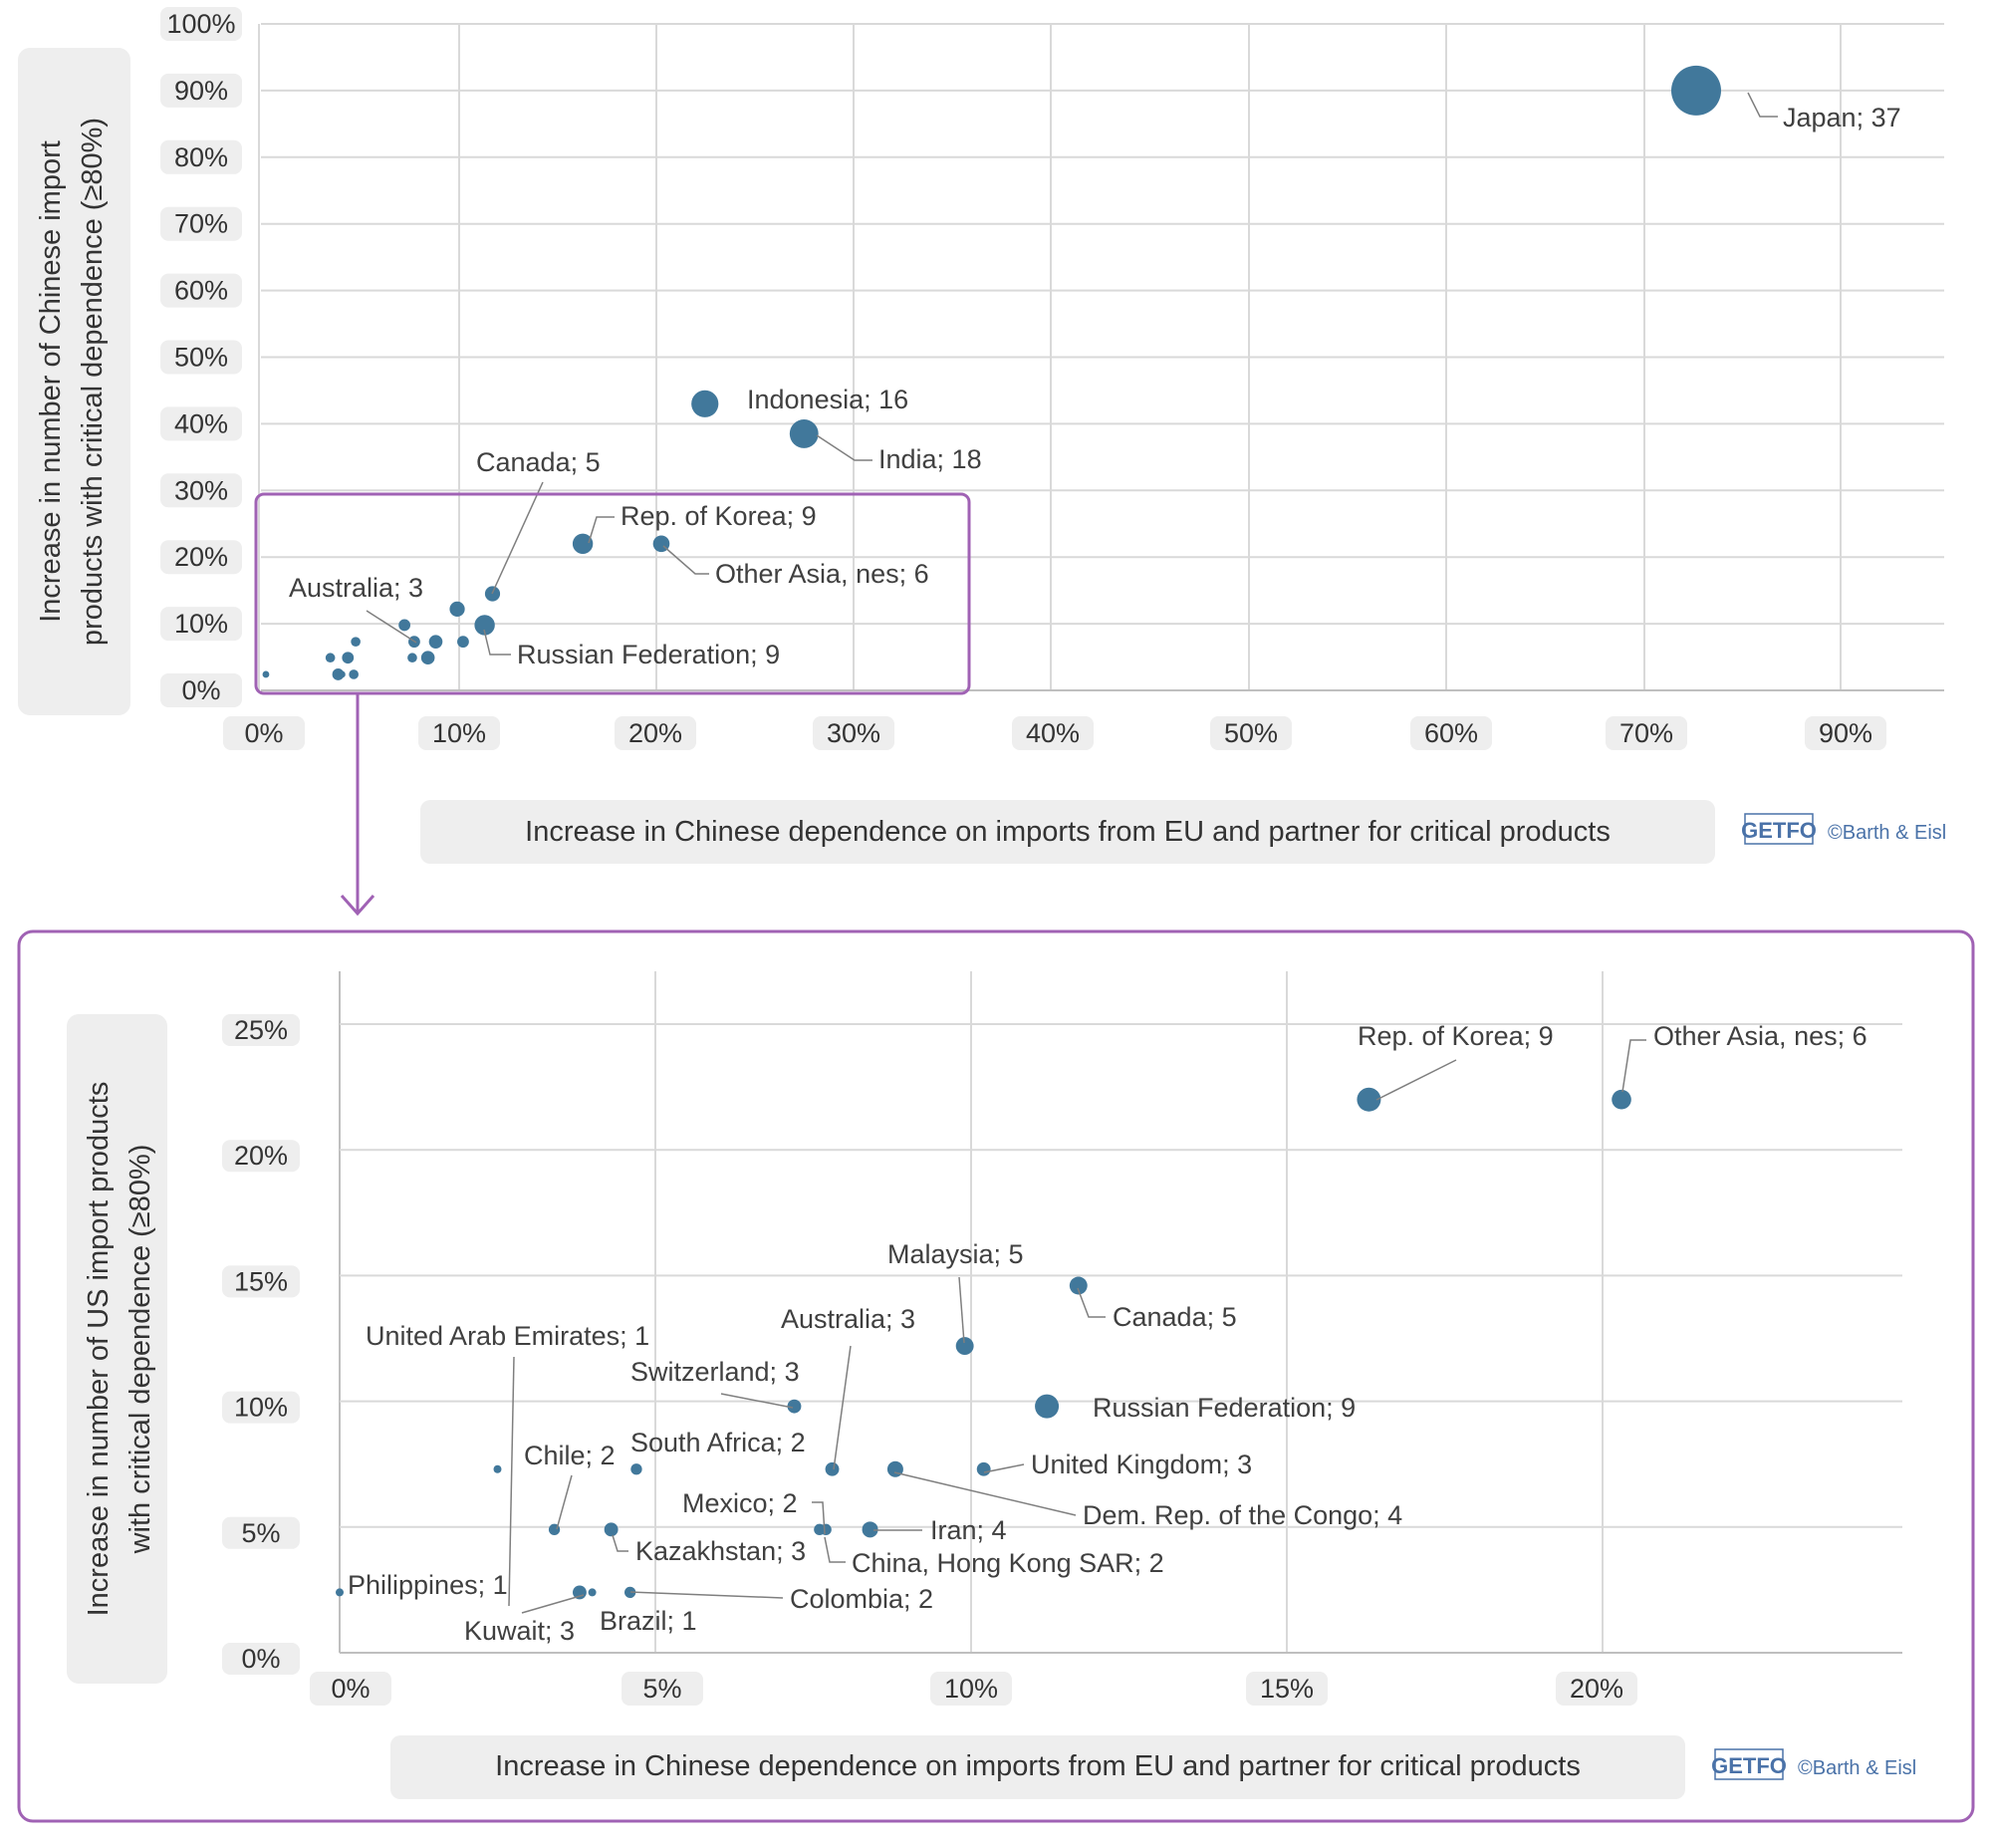 The width and height of the screenshot is (1990, 1848). What do you see at coordinates (1243, 1515) in the screenshot?
I see `bottom-label-10: Dem. Rep. of the Congo; 4` at bounding box center [1243, 1515].